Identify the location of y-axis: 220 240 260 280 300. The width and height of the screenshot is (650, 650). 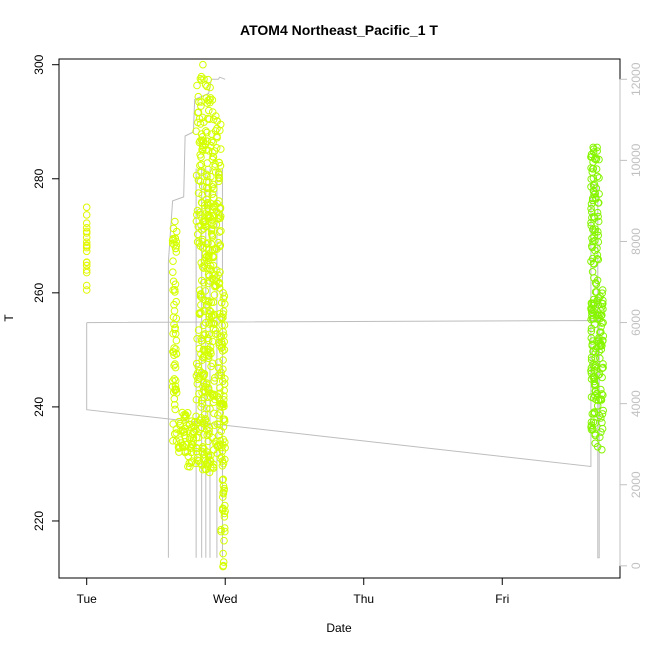
(46, 292).